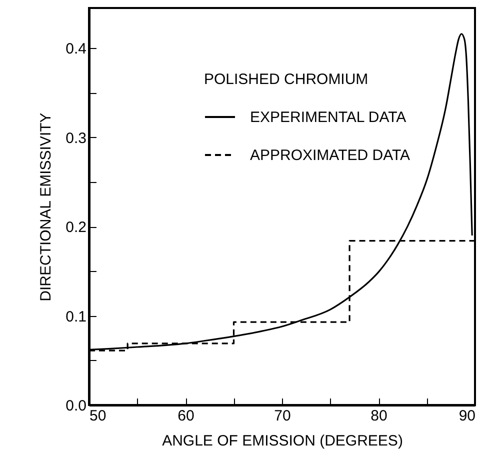 Image resolution: width=496 pixels, height=469 pixels. What do you see at coordinates (76, 406) in the screenshot?
I see `y-tick-label: 0.0` at bounding box center [76, 406].